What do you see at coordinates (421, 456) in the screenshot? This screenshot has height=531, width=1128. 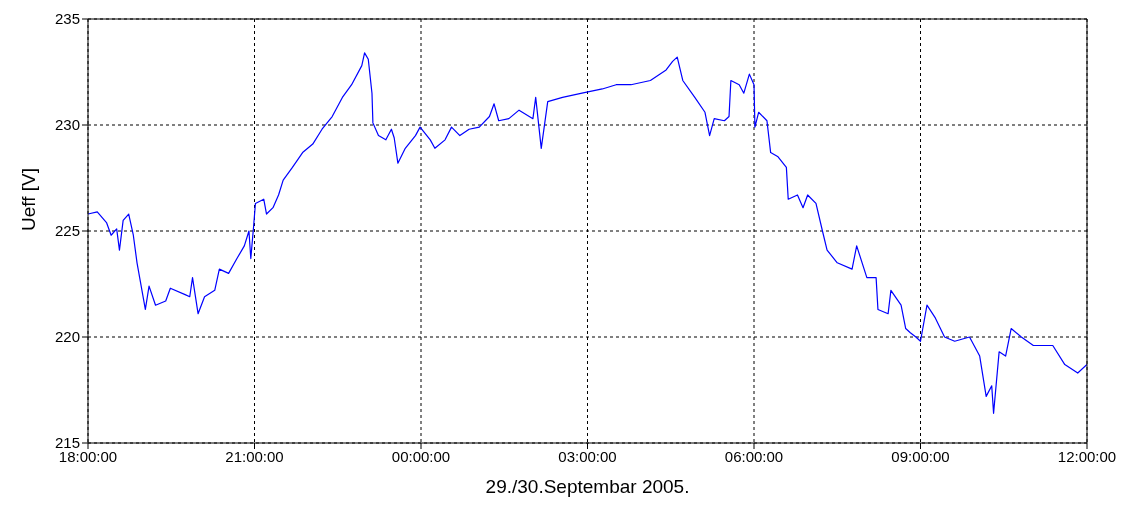 I see `x-tick-label: 00:00:00` at bounding box center [421, 456].